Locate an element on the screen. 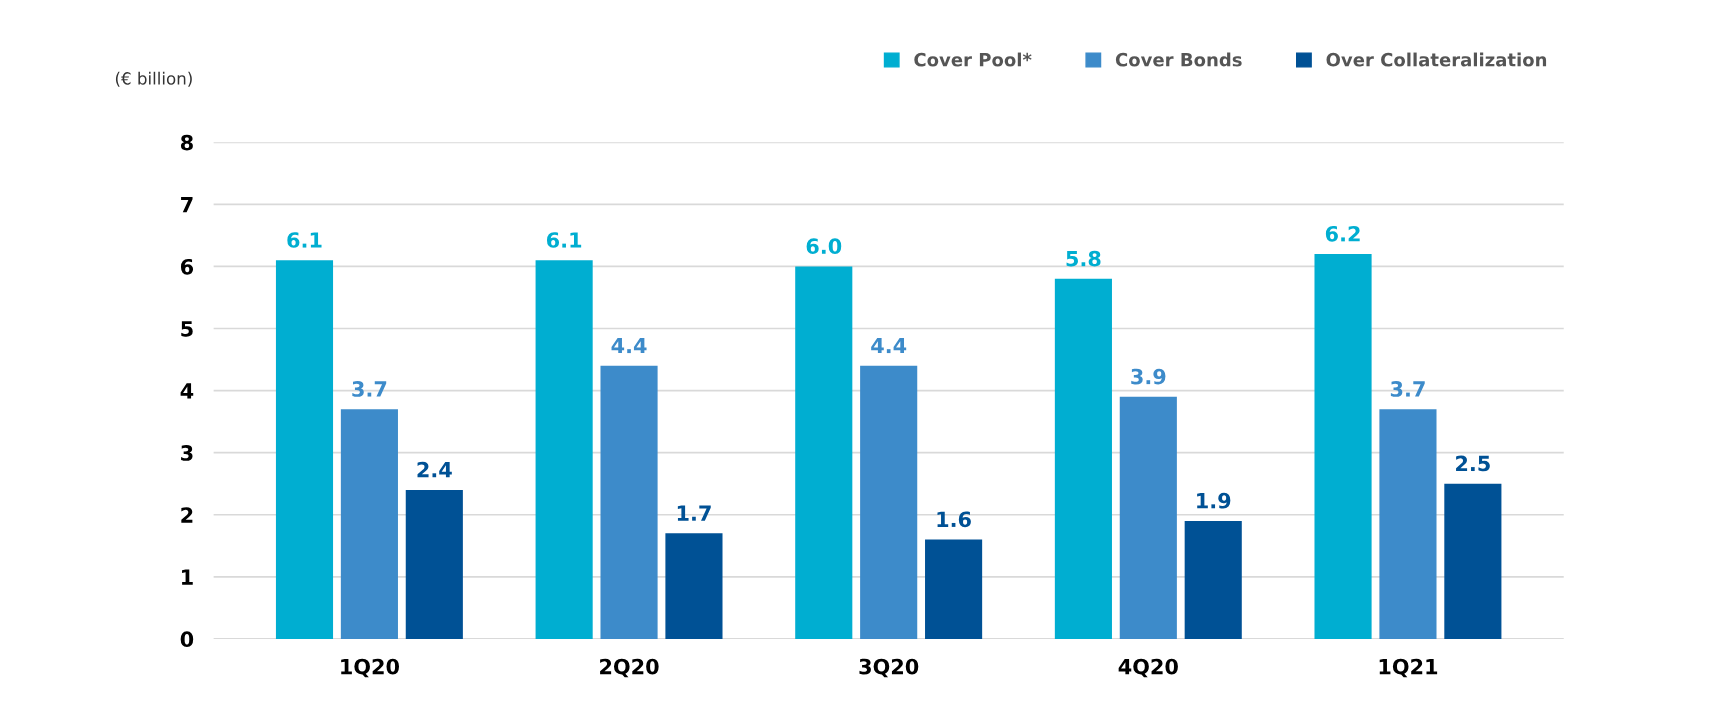  data-label: 1.7 is located at coordinates (694, 513).